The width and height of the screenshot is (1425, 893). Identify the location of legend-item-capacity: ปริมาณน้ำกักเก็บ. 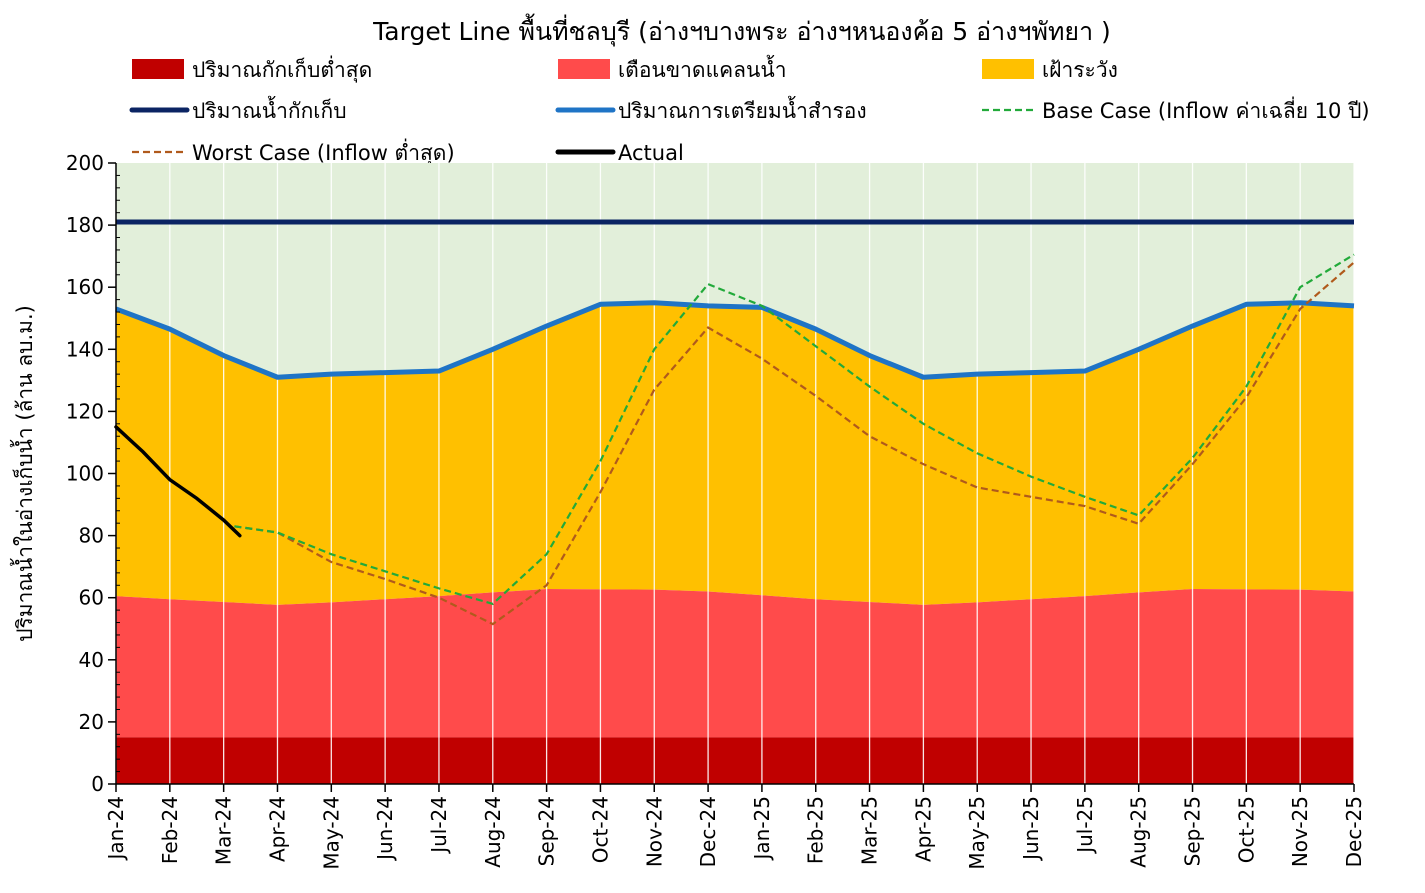
(238, 109).